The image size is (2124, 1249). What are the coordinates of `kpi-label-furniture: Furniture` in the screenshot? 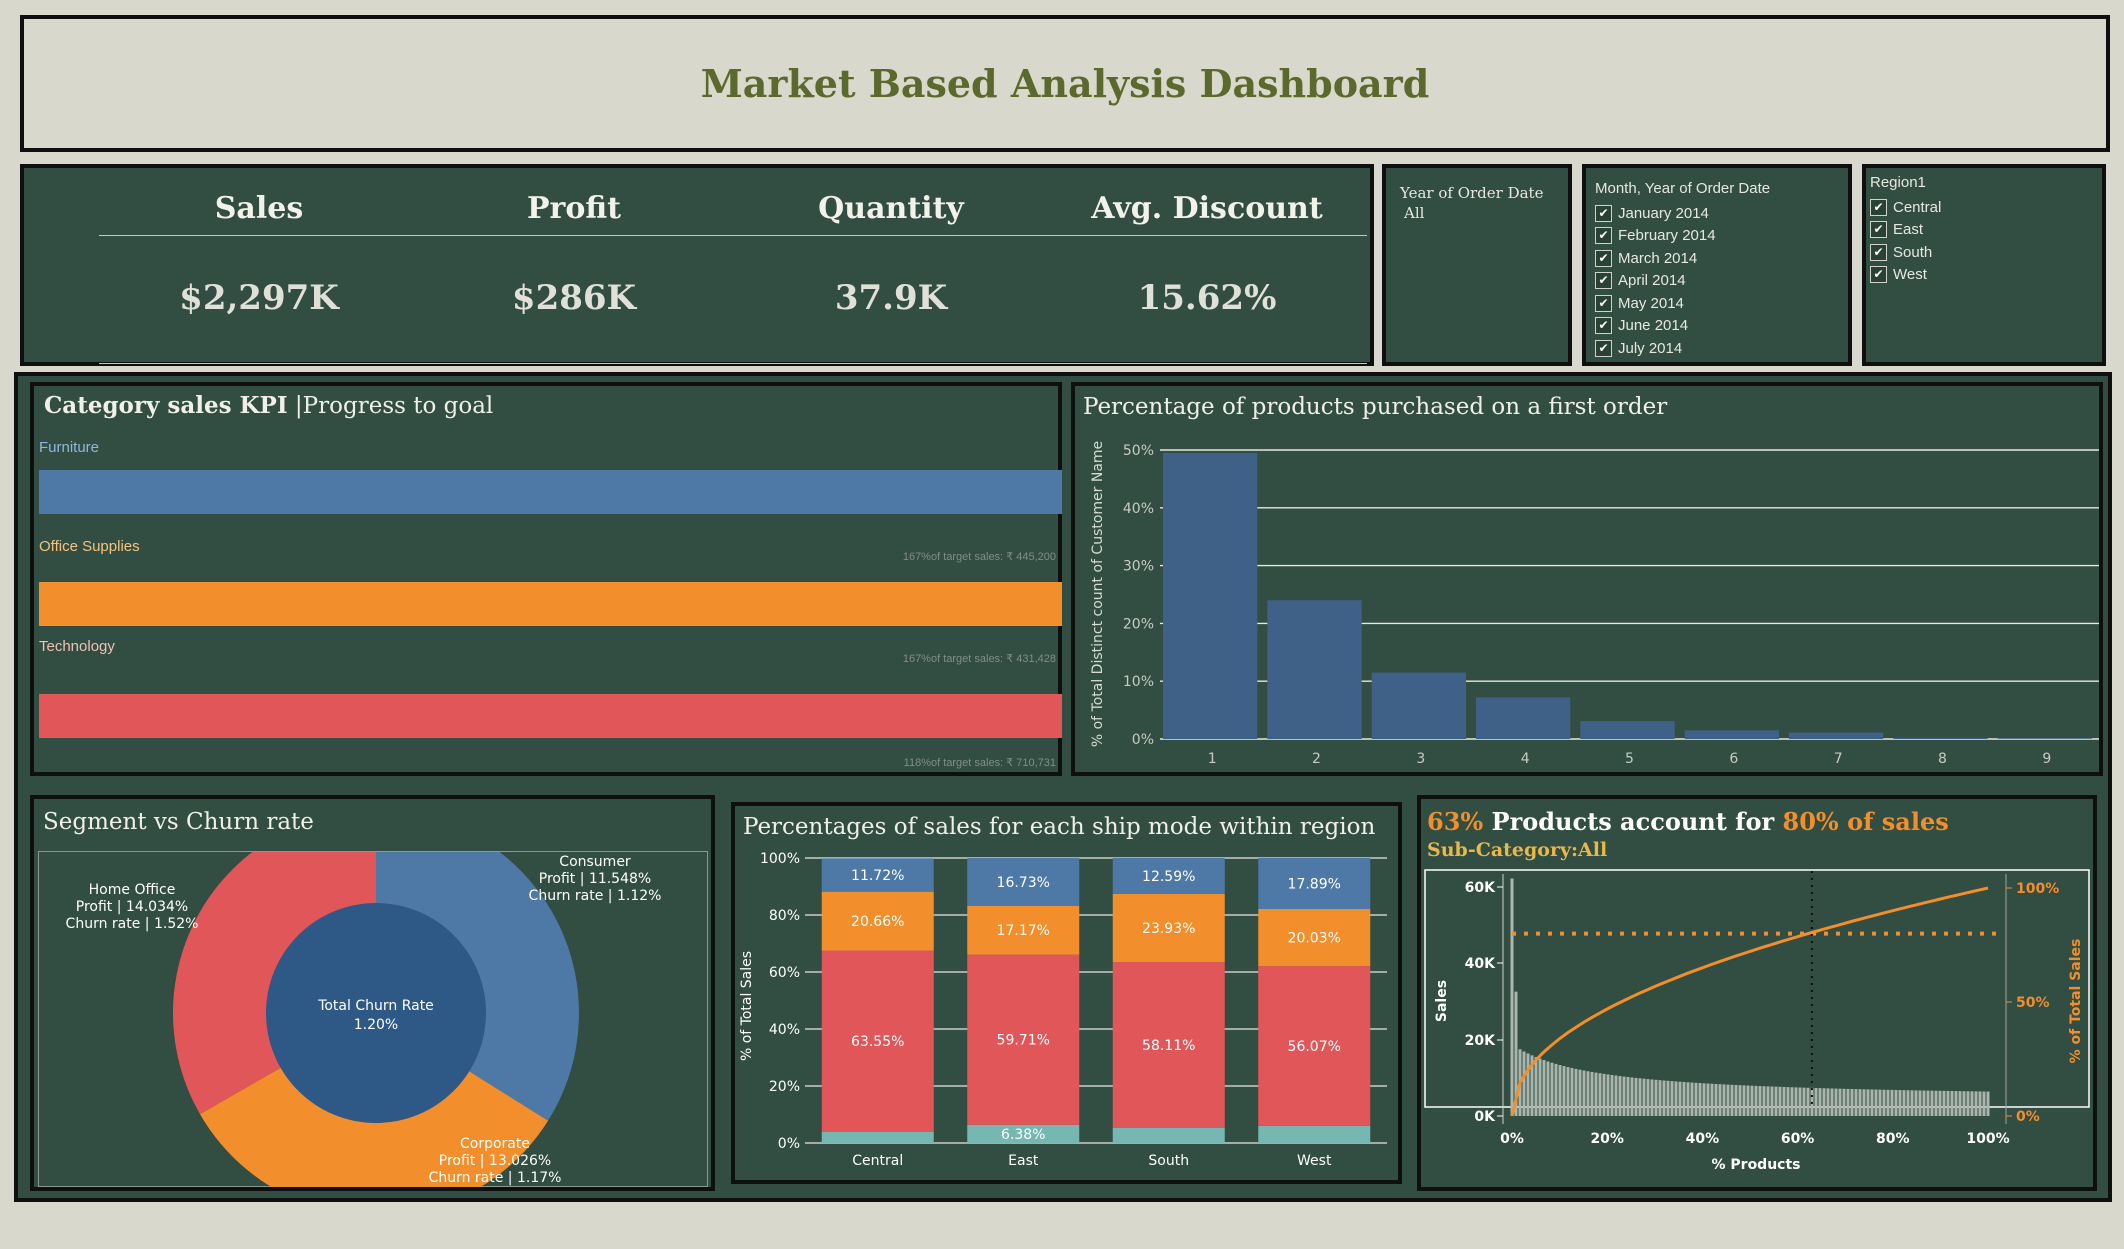 It's located at (69, 447).